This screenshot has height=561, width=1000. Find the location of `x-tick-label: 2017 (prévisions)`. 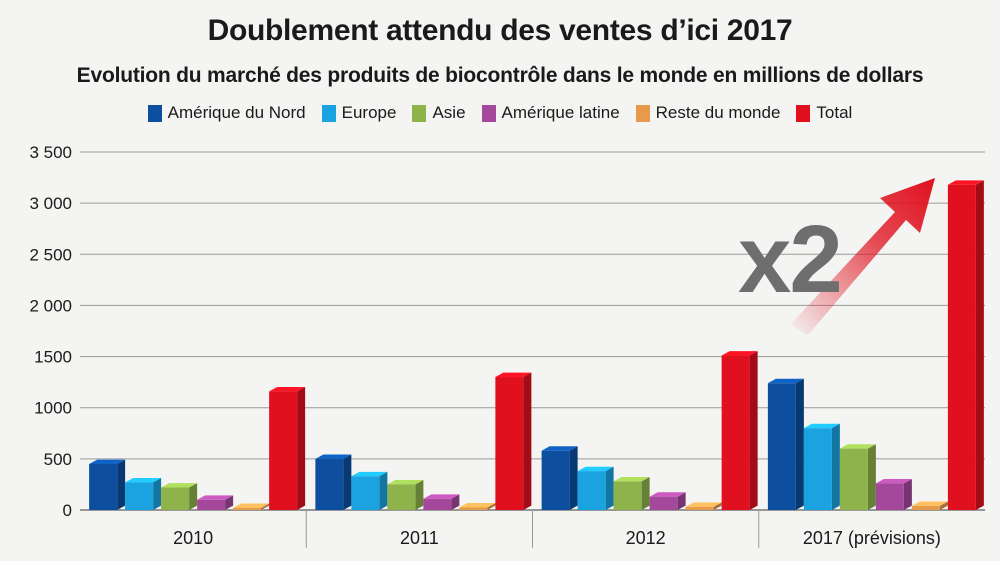

x-tick-label: 2017 (prévisions) is located at coordinates (872, 538).